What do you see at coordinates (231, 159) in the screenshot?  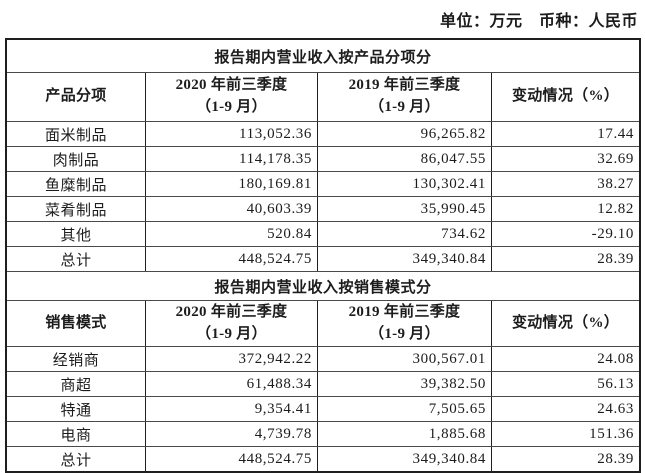 I see `cell-2020-value: 114,178.35` at bounding box center [231, 159].